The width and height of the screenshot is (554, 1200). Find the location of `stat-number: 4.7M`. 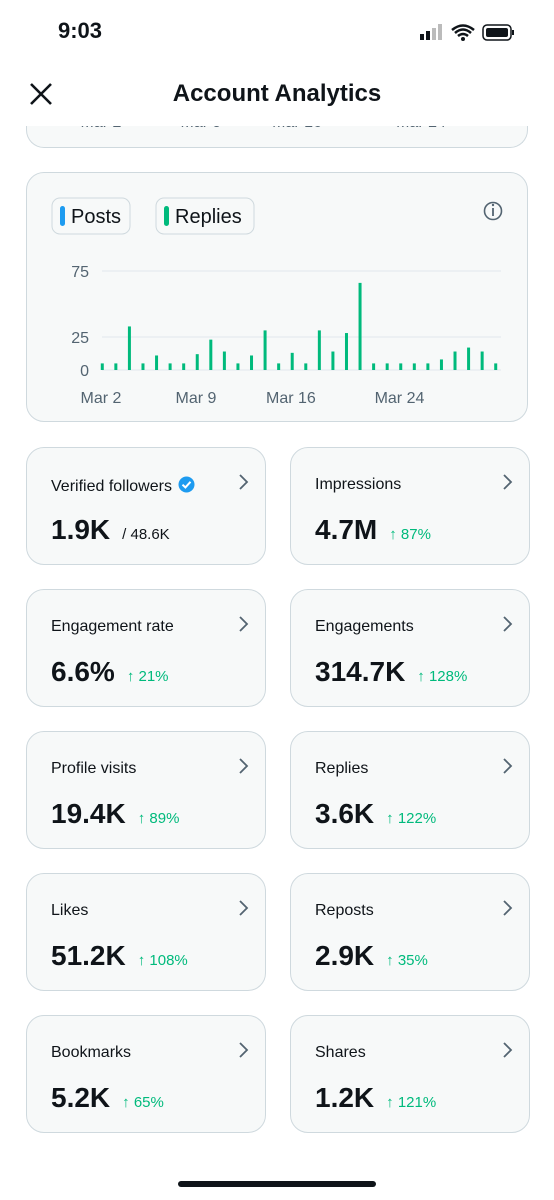

stat-number: 4.7M is located at coordinates (346, 529).